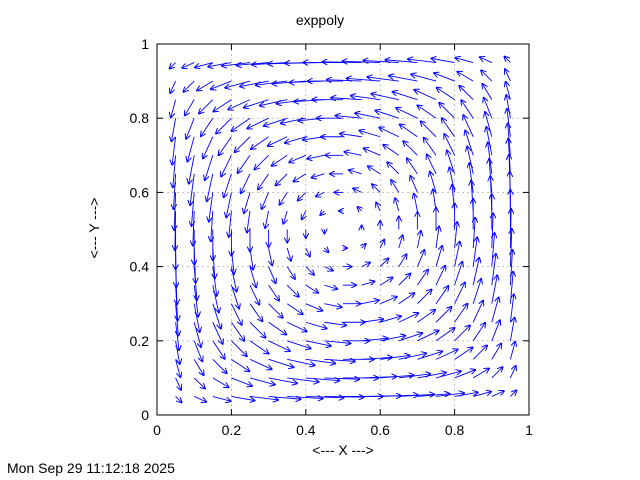  Describe the element at coordinates (140, 118) in the screenshot. I see `y-tick-label: 0.8` at that location.